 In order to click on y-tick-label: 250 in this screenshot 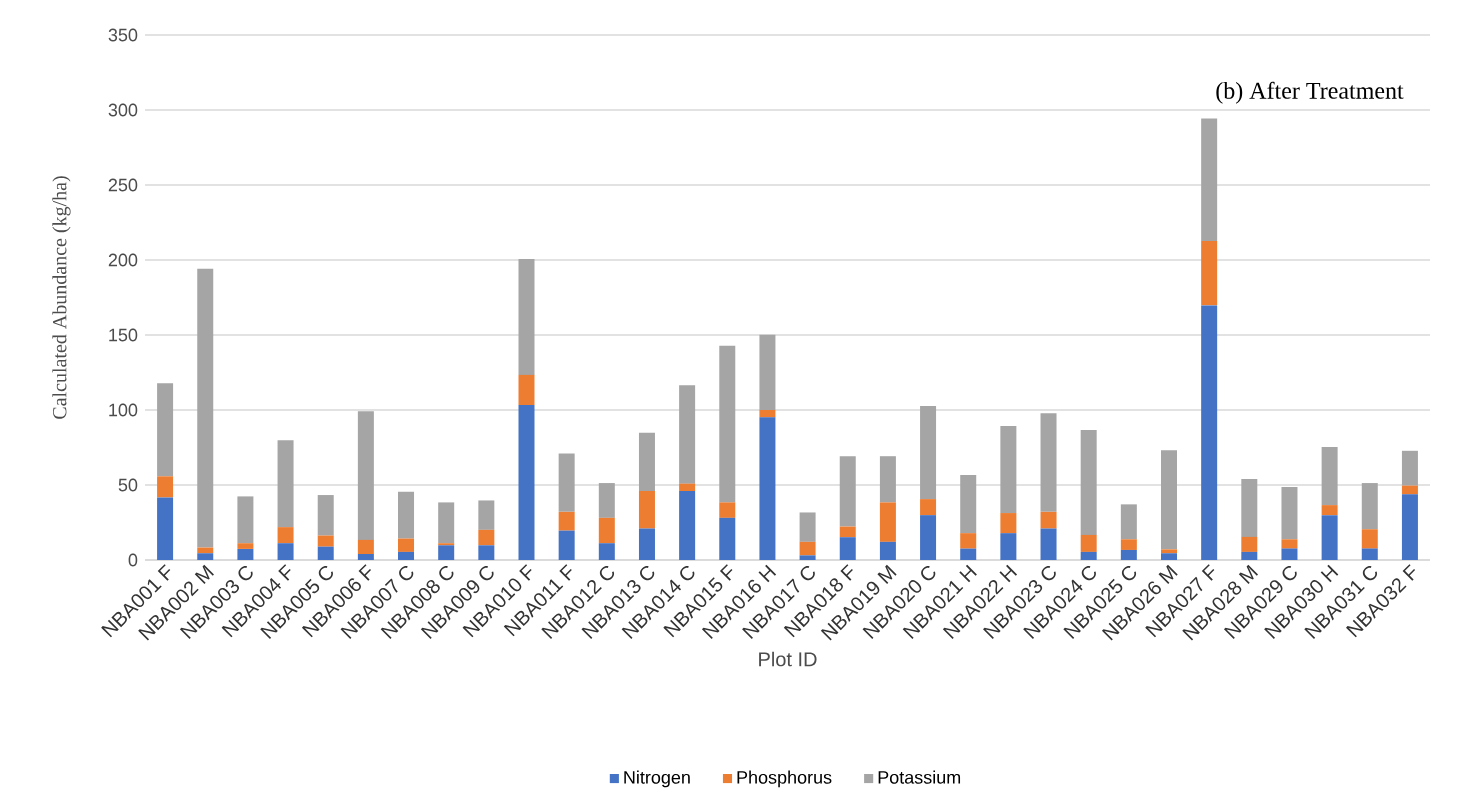, I will do `click(123, 185)`.